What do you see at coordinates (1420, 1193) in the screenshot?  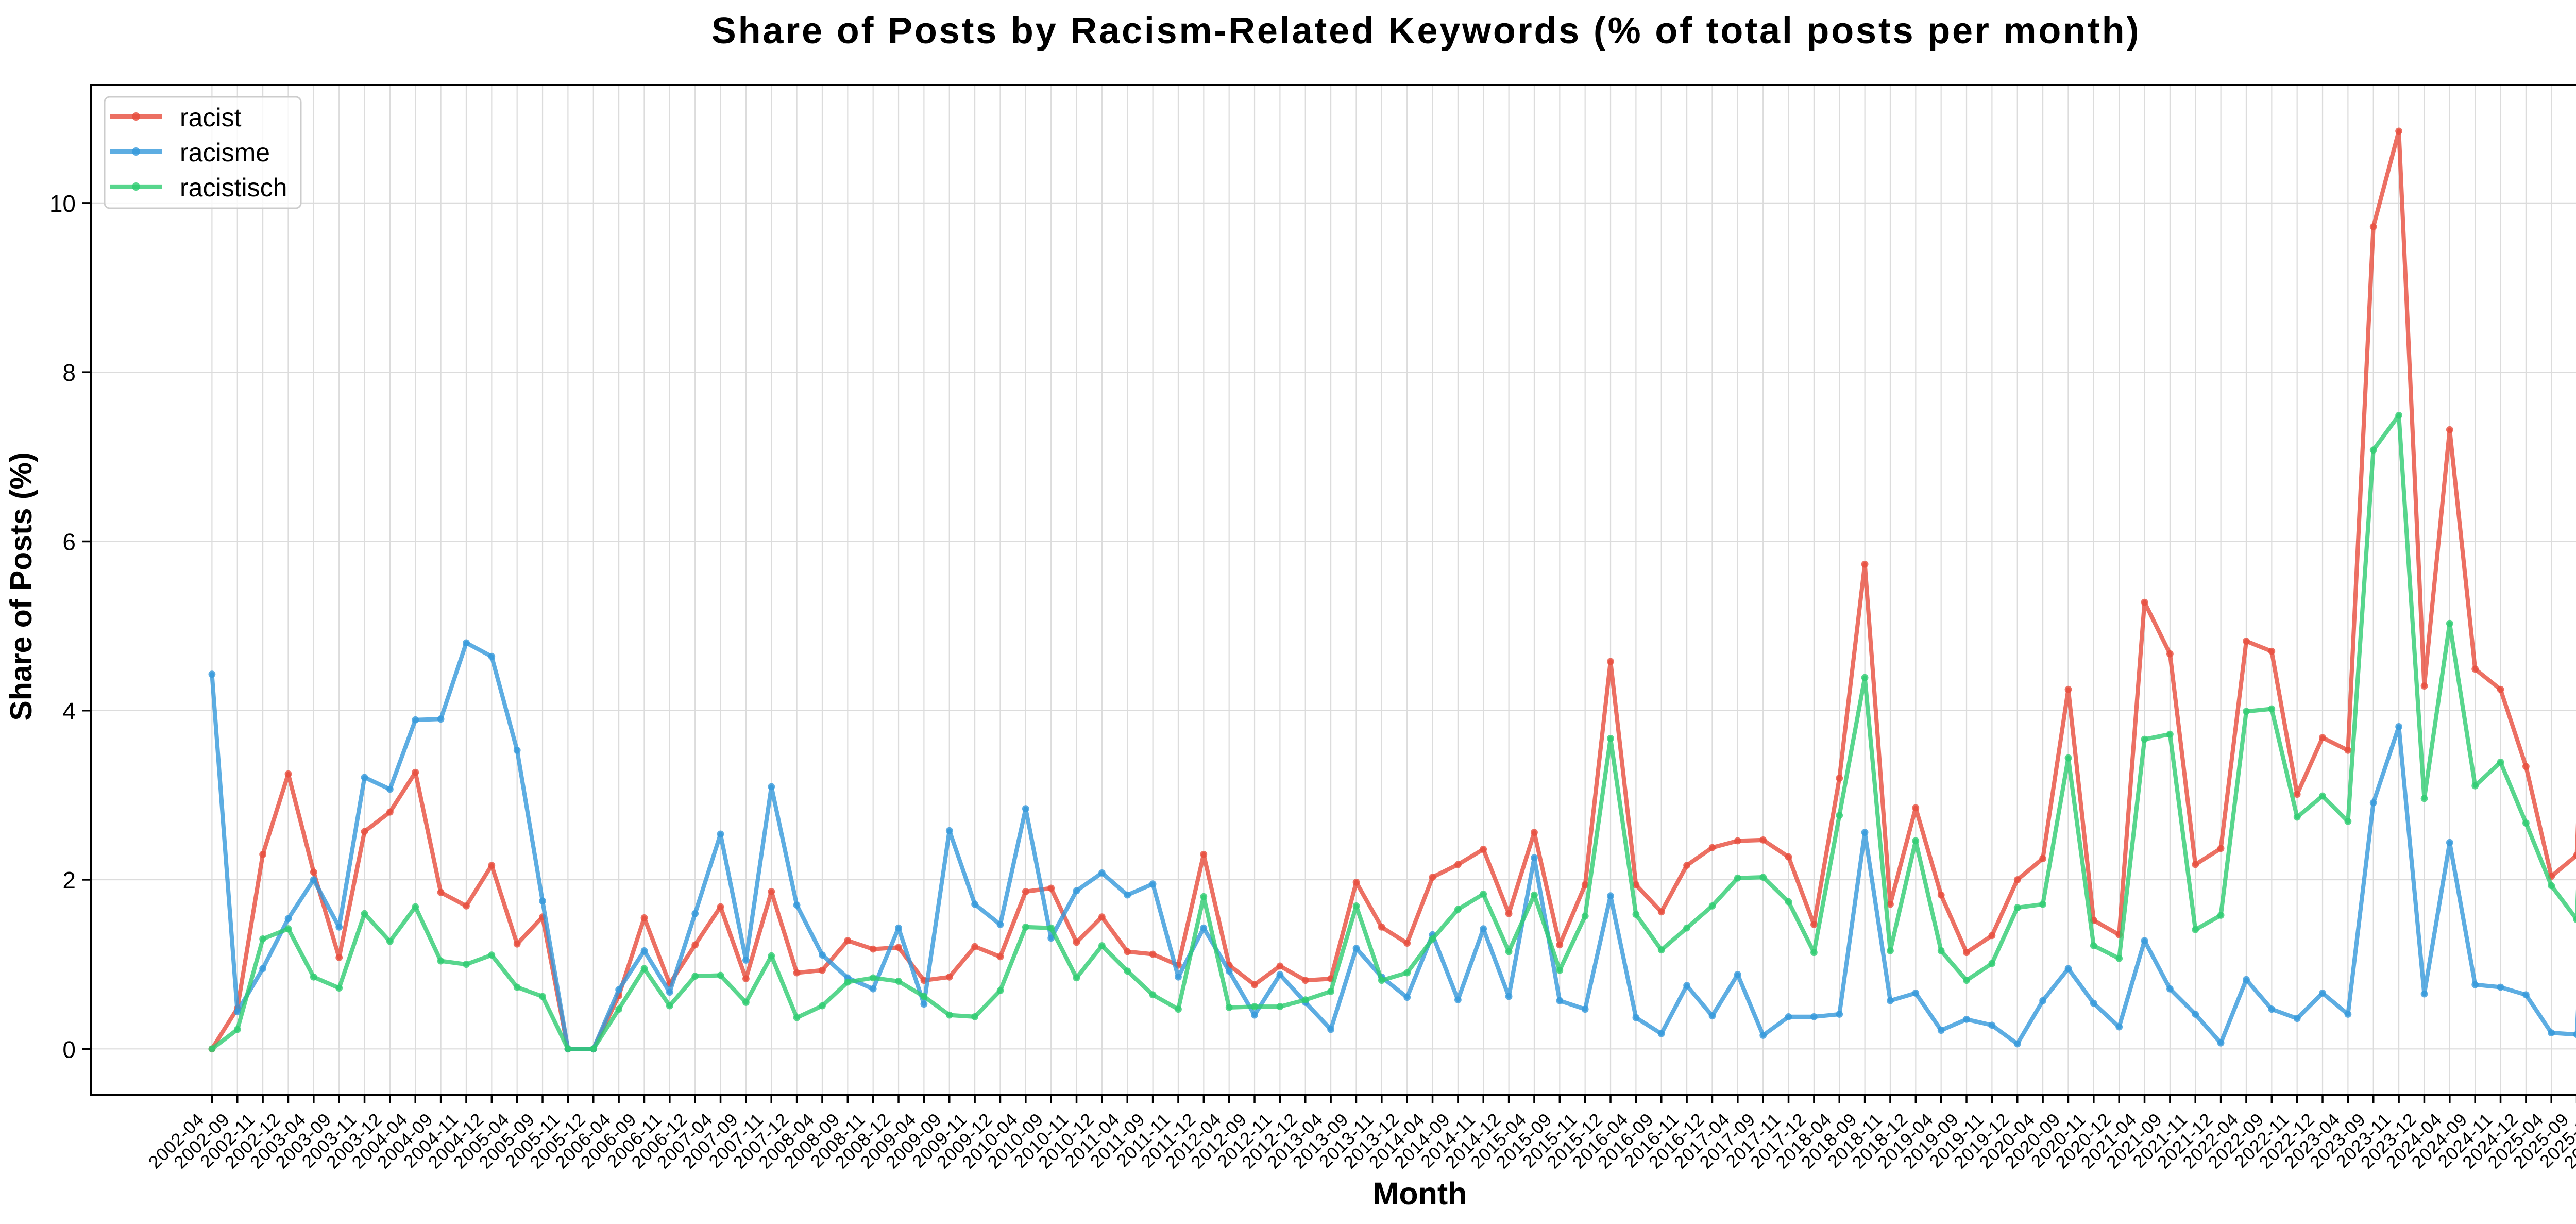 I see `svg-text: Month` at bounding box center [1420, 1193].